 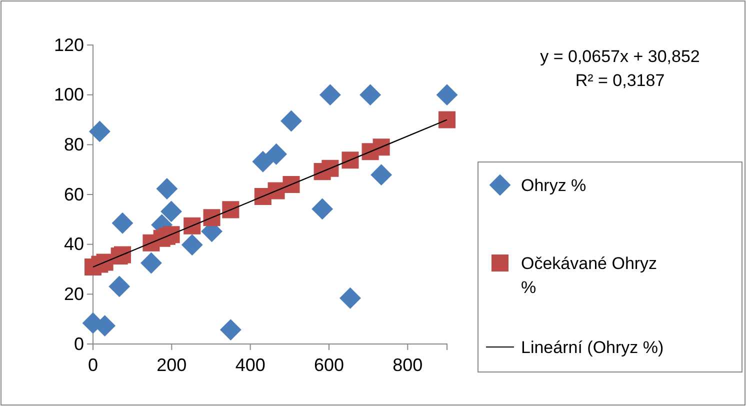 I want to click on y-tick-label: 0, so click(x=79, y=344).